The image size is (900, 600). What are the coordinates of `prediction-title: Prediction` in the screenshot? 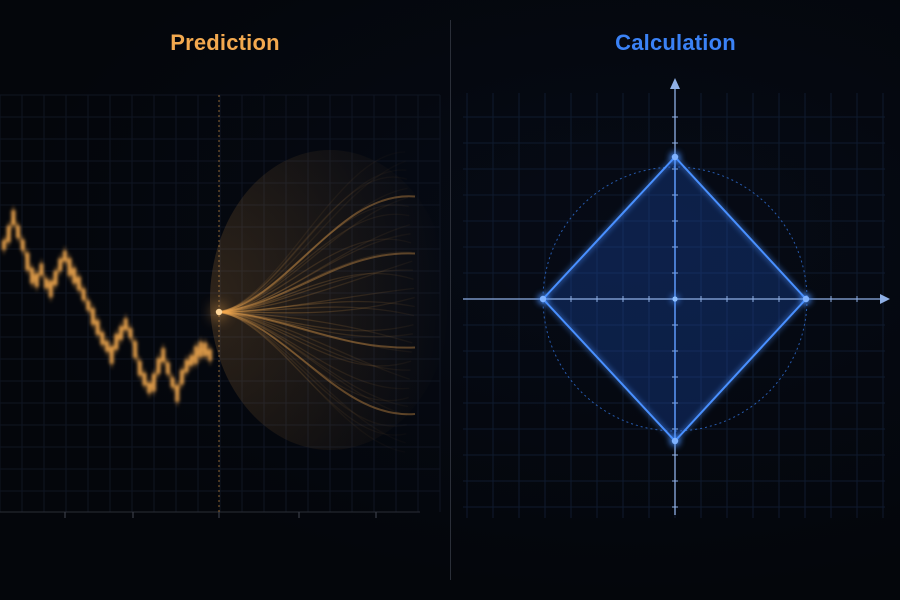 It's located at (225, 42).